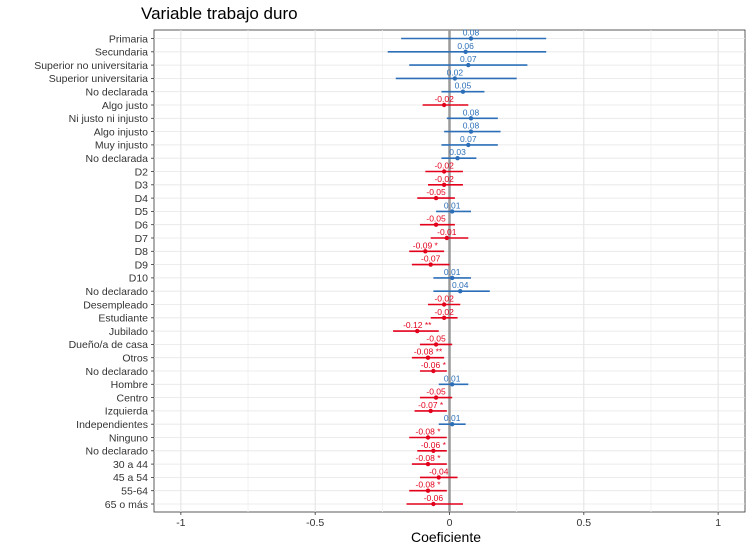 The image size is (752, 553). I want to click on y-tick-label: Ninguno, so click(128, 438).